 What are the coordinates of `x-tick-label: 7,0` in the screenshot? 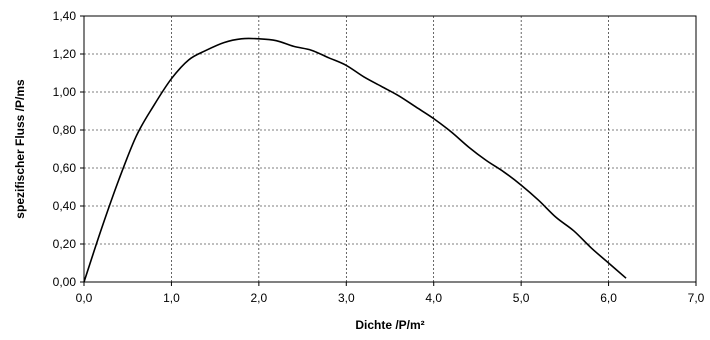 It's located at (696, 298).